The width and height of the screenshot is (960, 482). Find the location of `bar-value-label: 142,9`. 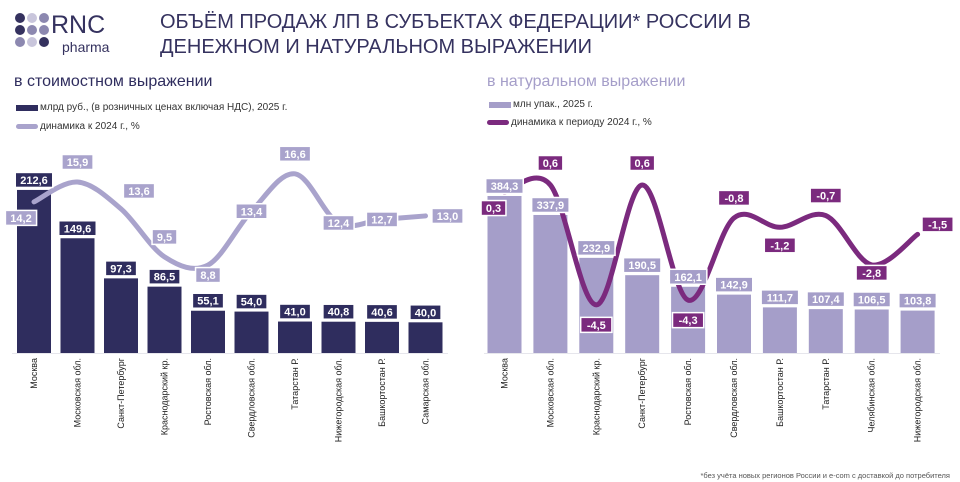

bar-value-label: 142,9 is located at coordinates (734, 284).